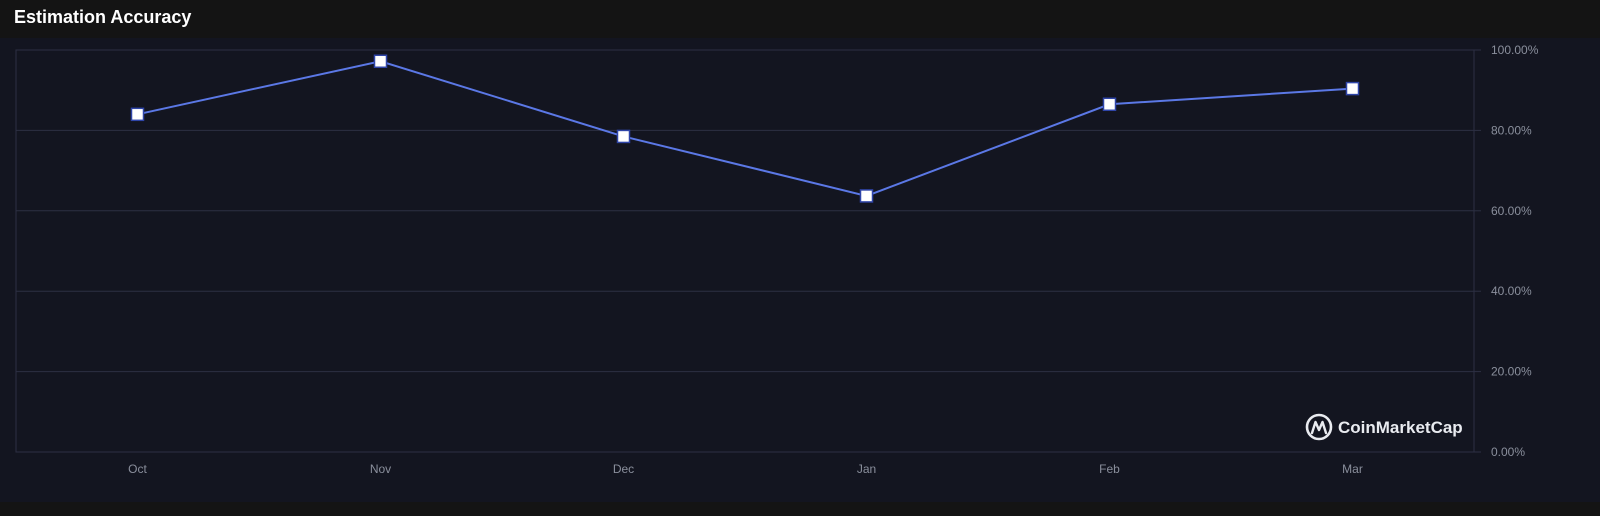 The height and width of the screenshot is (516, 1600). Describe the element at coordinates (1319, 427) in the screenshot. I see `coinmarketcap-logo-icon` at that location.